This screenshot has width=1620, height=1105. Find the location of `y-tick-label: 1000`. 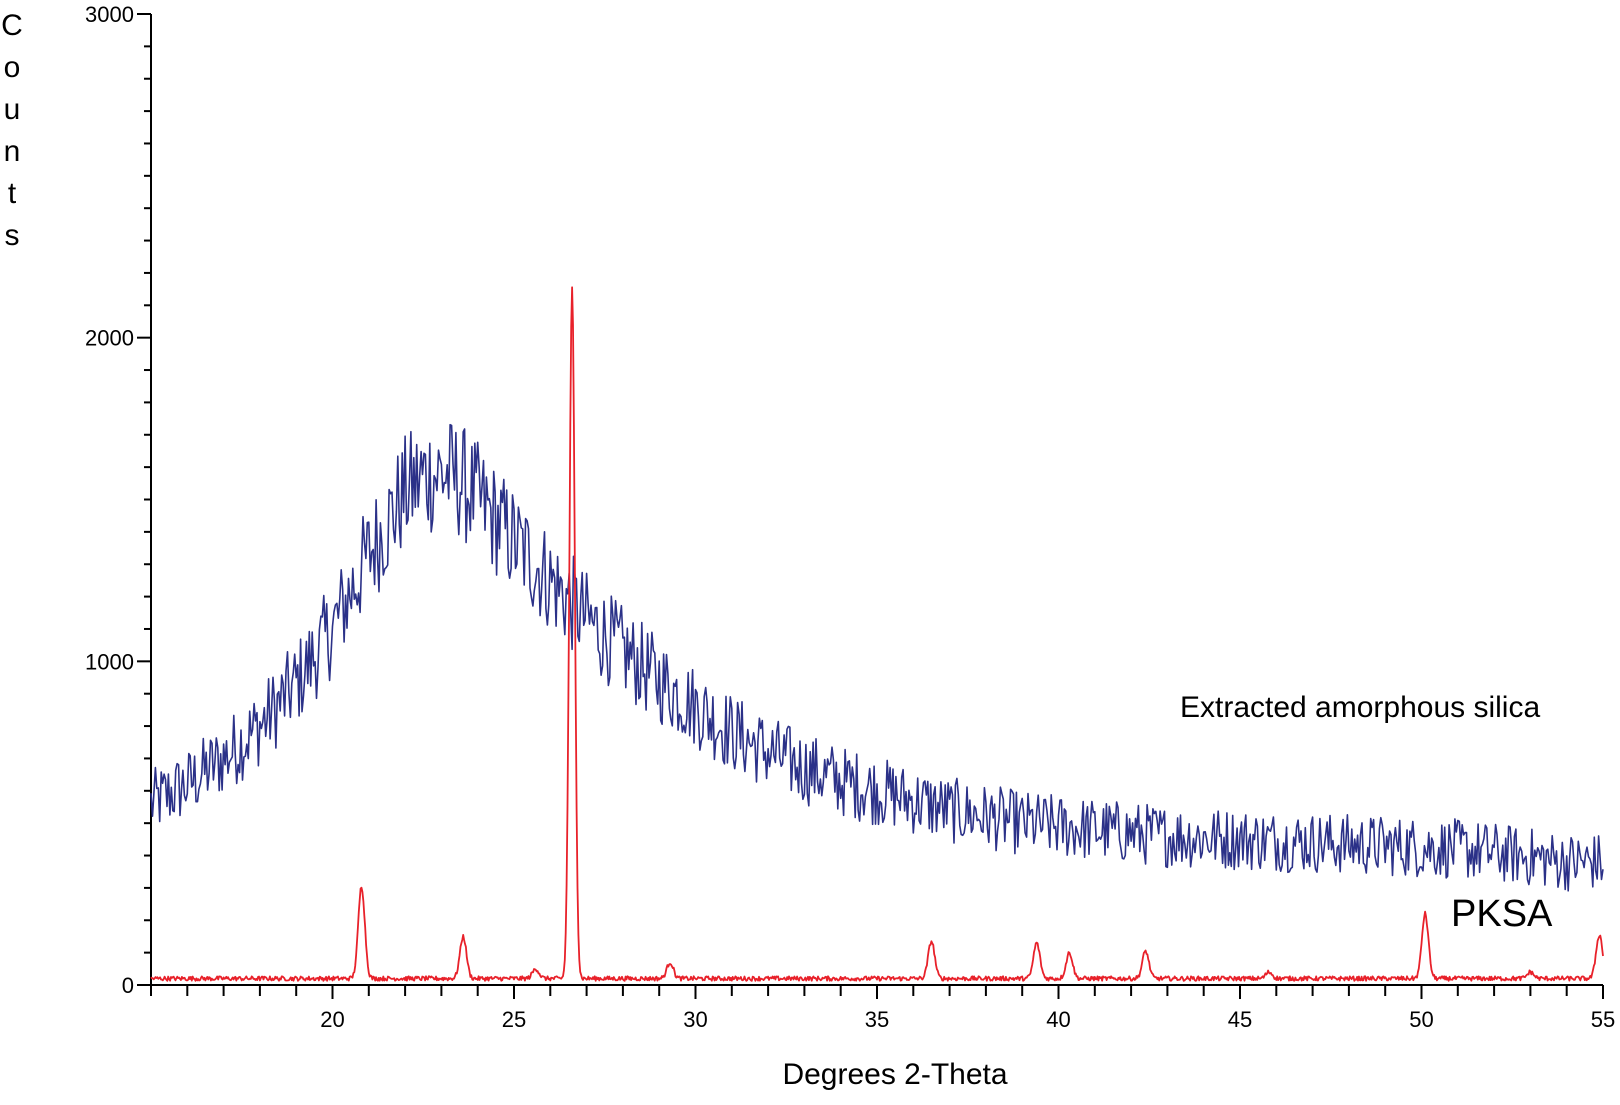

y-tick-label: 1000 is located at coordinates (109, 661).